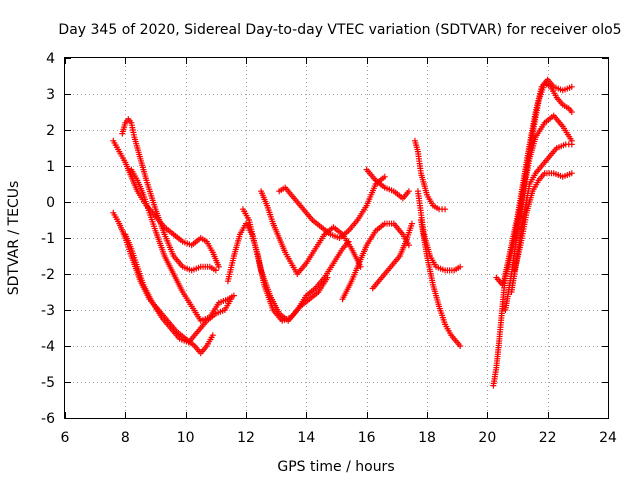 The image size is (640, 480). I want to click on x-tick-label: 20, so click(487, 438).